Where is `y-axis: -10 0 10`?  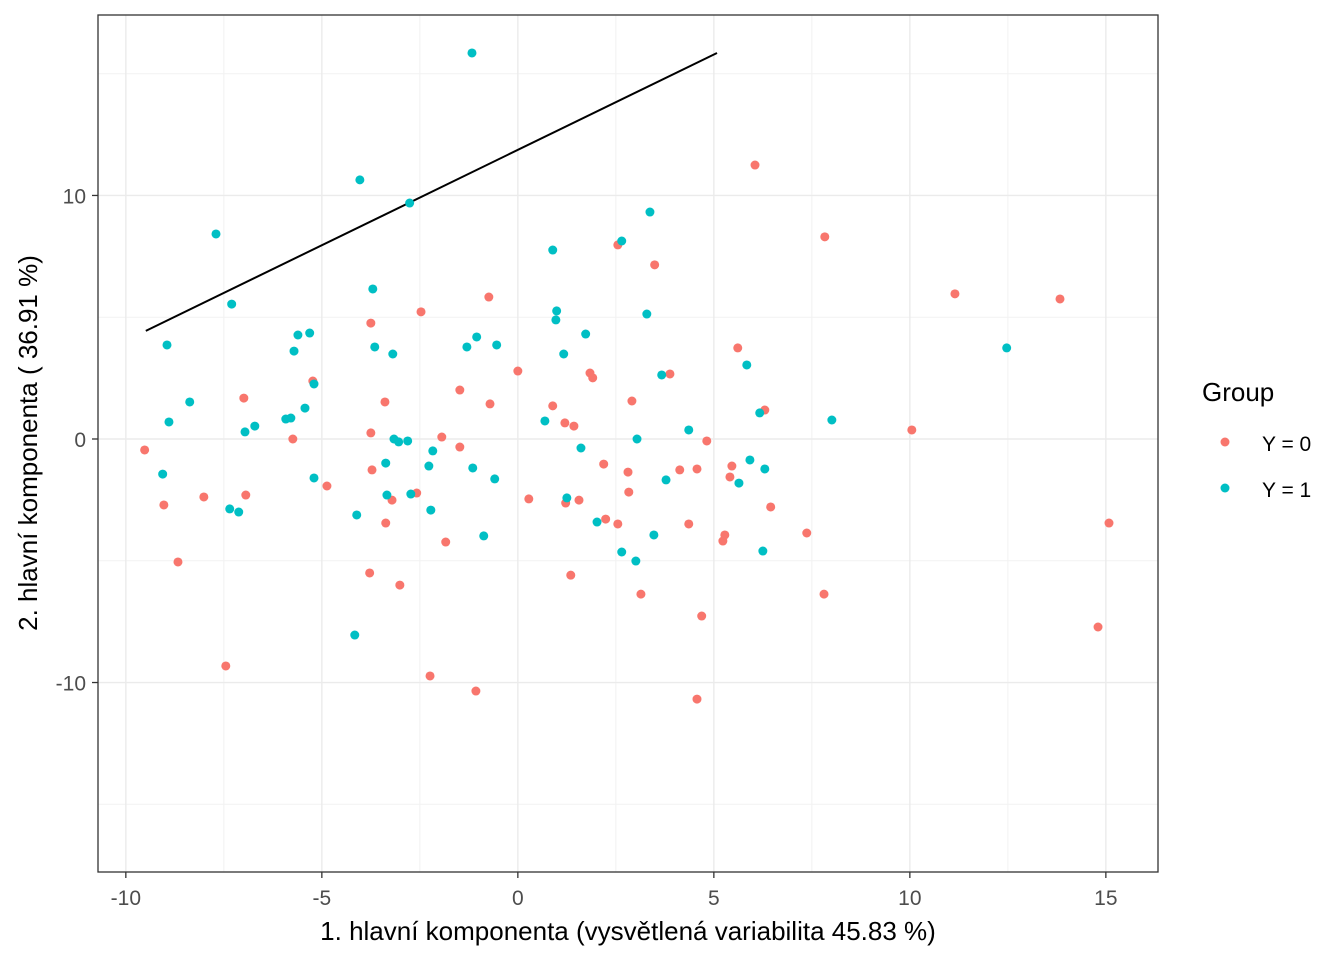 y-axis: -10 0 10 is located at coordinates (77, 440).